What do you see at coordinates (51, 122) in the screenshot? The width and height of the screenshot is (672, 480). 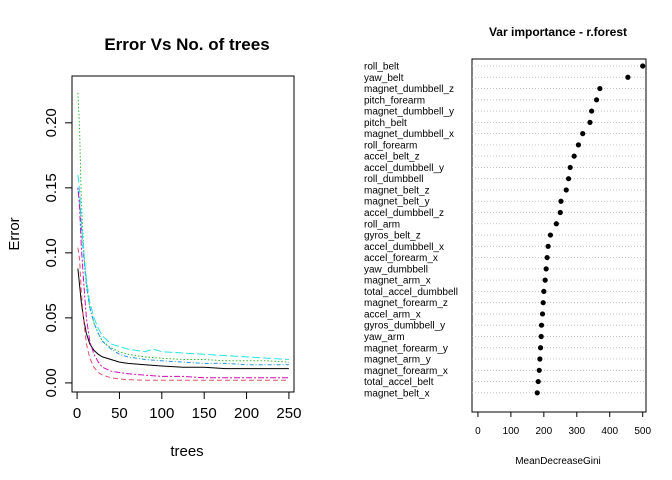 I see `y-tick-label: 0.20` at bounding box center [51, 122].